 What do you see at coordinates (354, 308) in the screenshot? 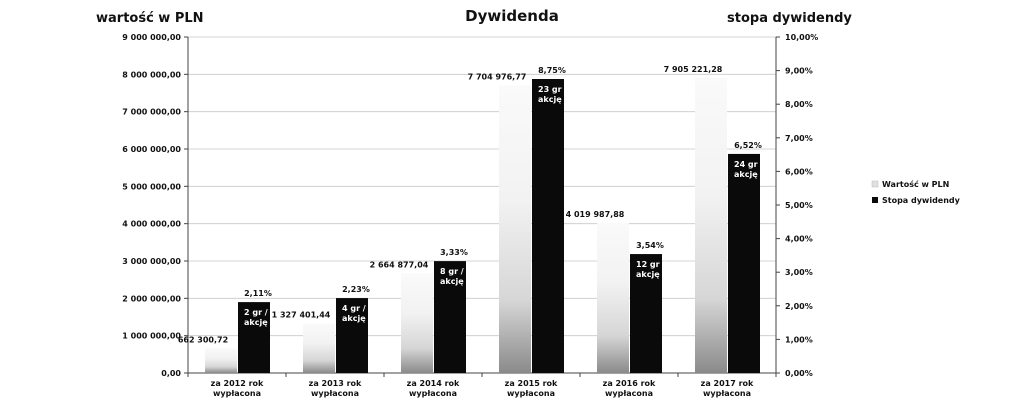
I see `bar-inner-label: 4 gr /` at bounding box center [354, 308].